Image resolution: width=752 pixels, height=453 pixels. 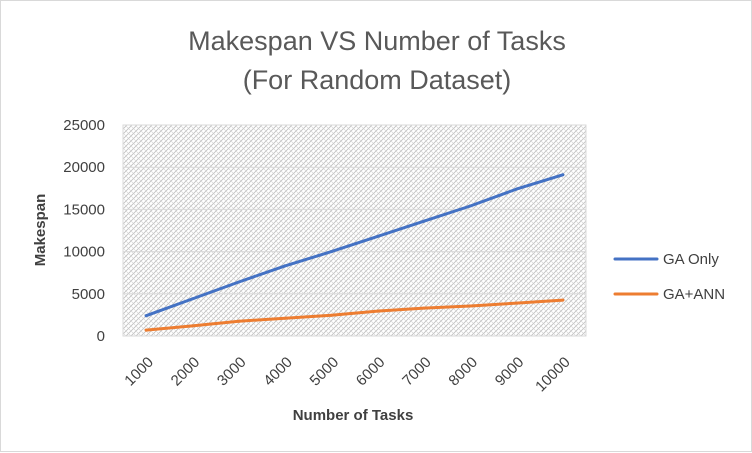 I want to click on x-tick-label: 2000, so click(x=186, y=372).